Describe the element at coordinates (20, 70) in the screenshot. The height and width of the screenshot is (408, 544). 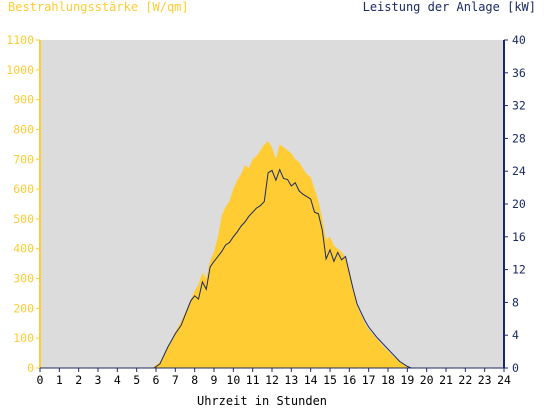
I see `left-tick-label: 1000` at that location.